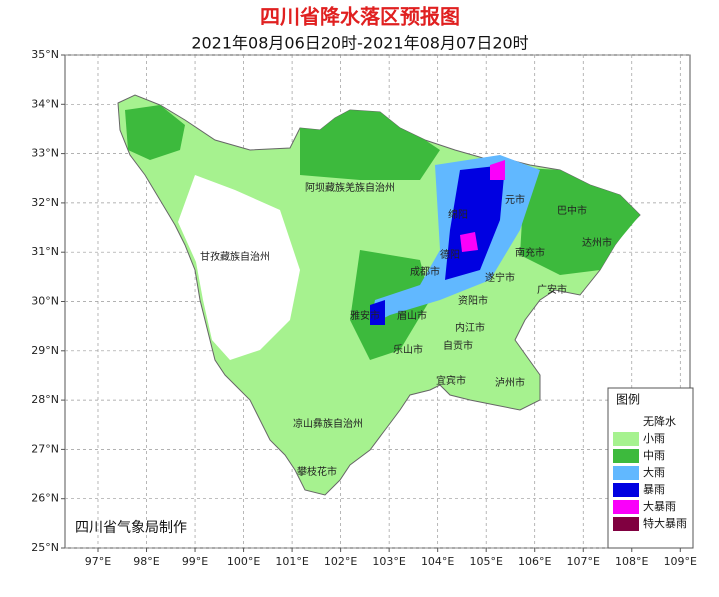 This screenshot has width=719, height=597. Describe the element at coordinates (500, 277) in the screenshot. I see `place-label: 遂宁市` at that location.